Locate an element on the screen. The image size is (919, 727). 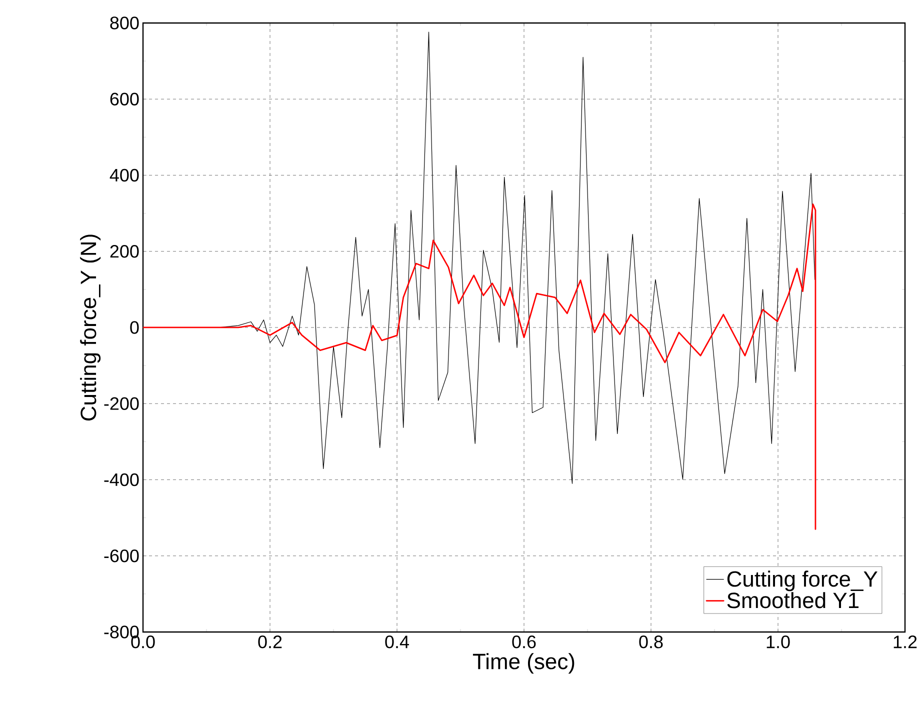
legend-label: Smoothed Y1 is located at coordinates (793, 600).